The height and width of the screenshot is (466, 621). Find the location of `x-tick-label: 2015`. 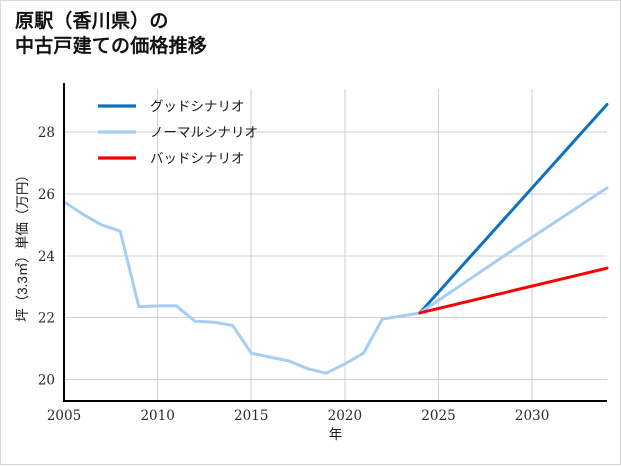

x-tick-label: 2015 is located at coordinates (251, 416).